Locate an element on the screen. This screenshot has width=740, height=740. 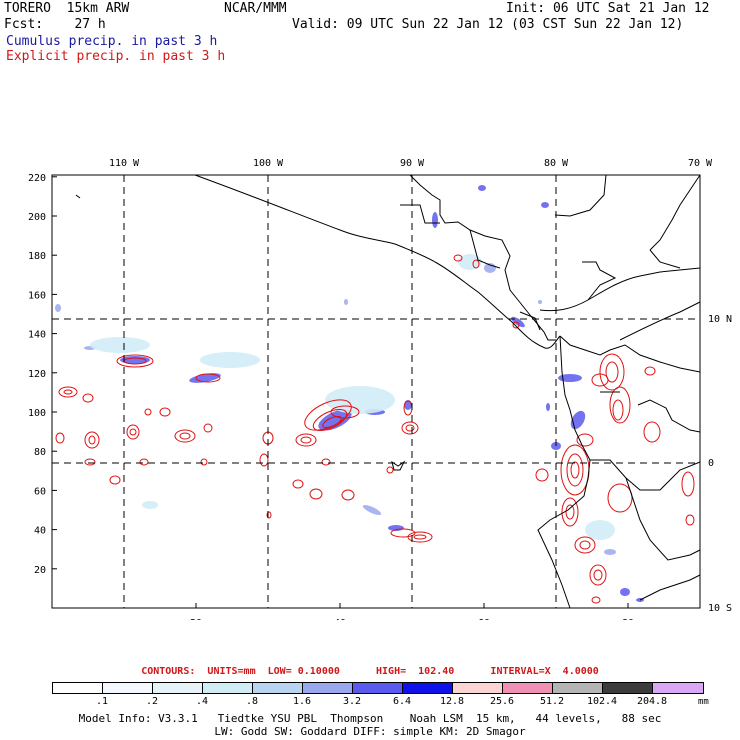
init-time: Init: 06 UTC Sat 21 Jan 12 is located at coordinates (608, 8).